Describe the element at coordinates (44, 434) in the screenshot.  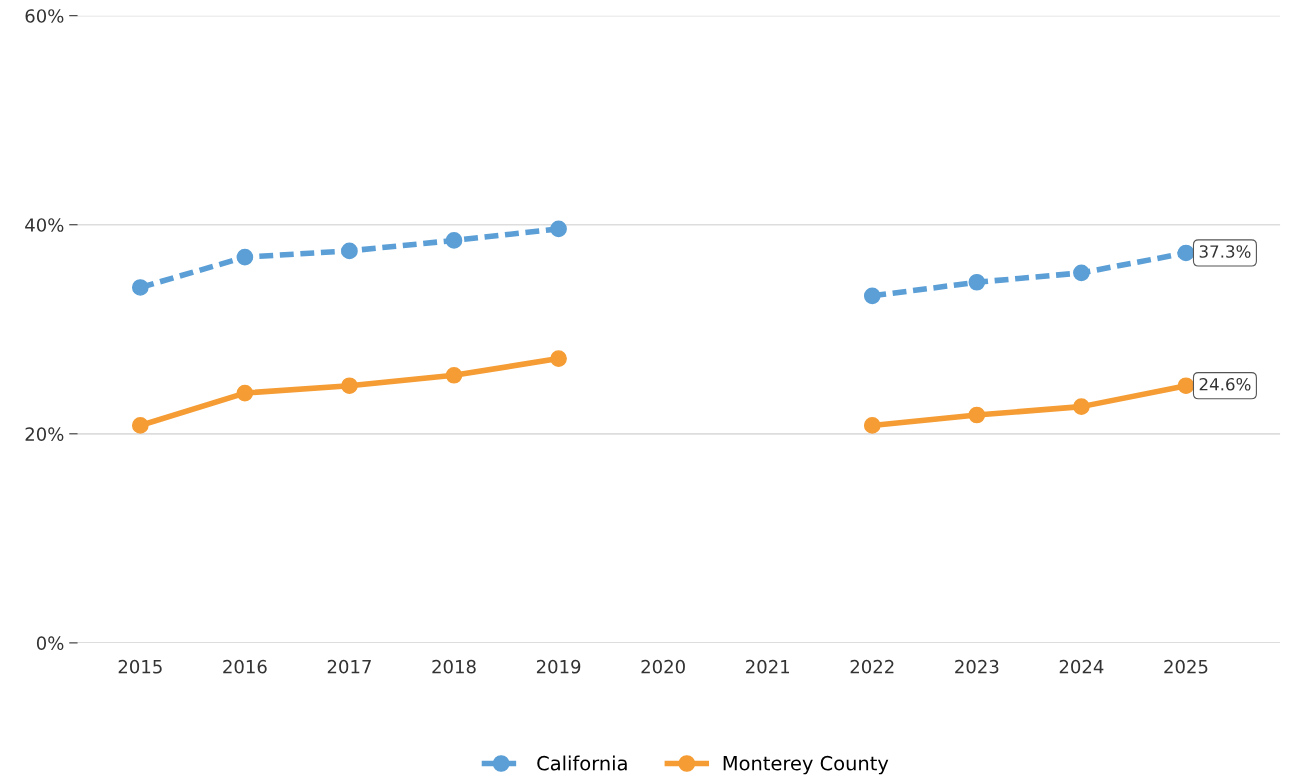
I see `y-tick-label: 20%` at that location.